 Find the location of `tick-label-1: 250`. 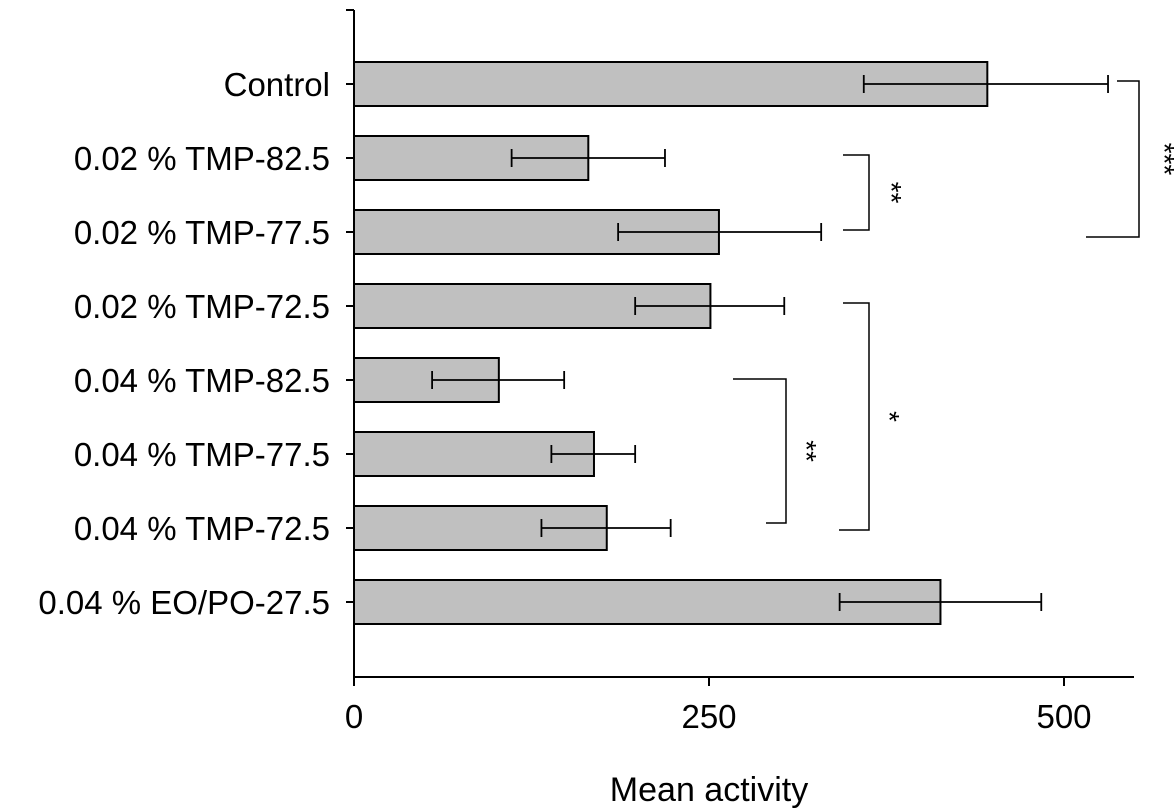

tick-label-1: 250 is located at coordinates (708, 716).